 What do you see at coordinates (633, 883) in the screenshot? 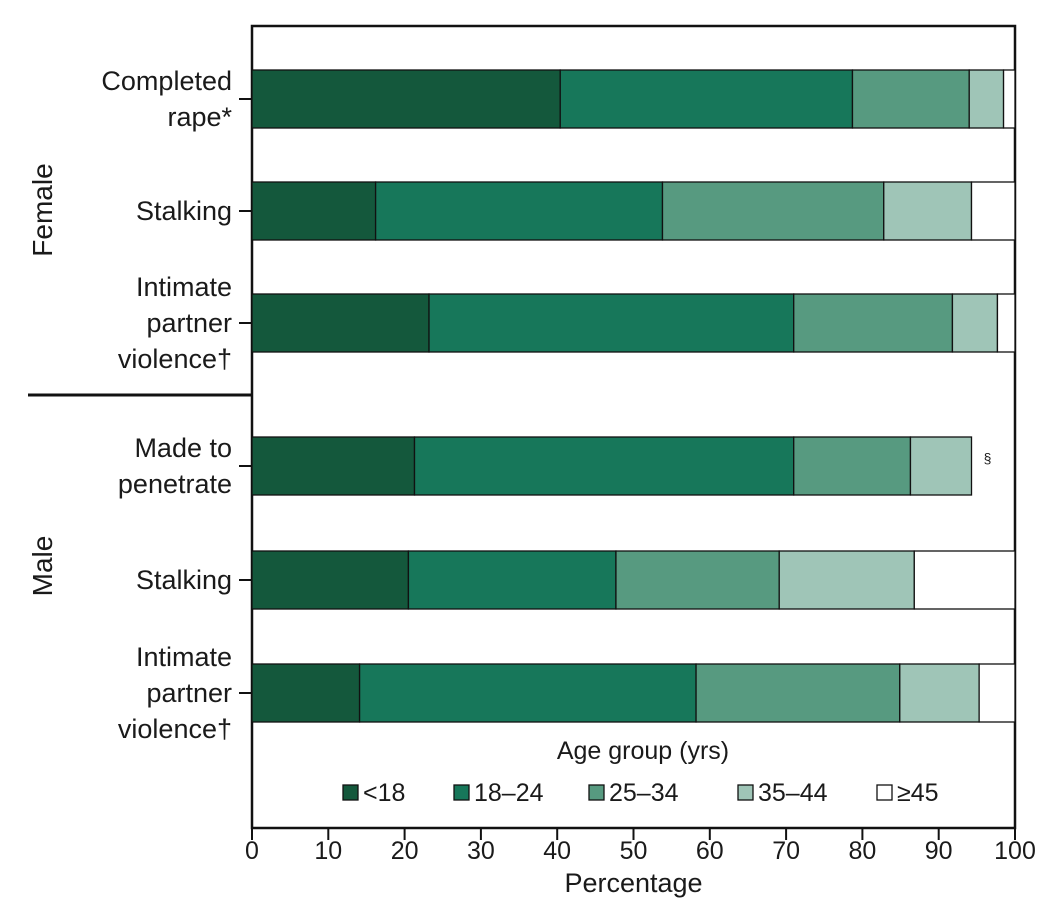
I see `x-axis-title: Percentage` at bounding box center [633, 883].